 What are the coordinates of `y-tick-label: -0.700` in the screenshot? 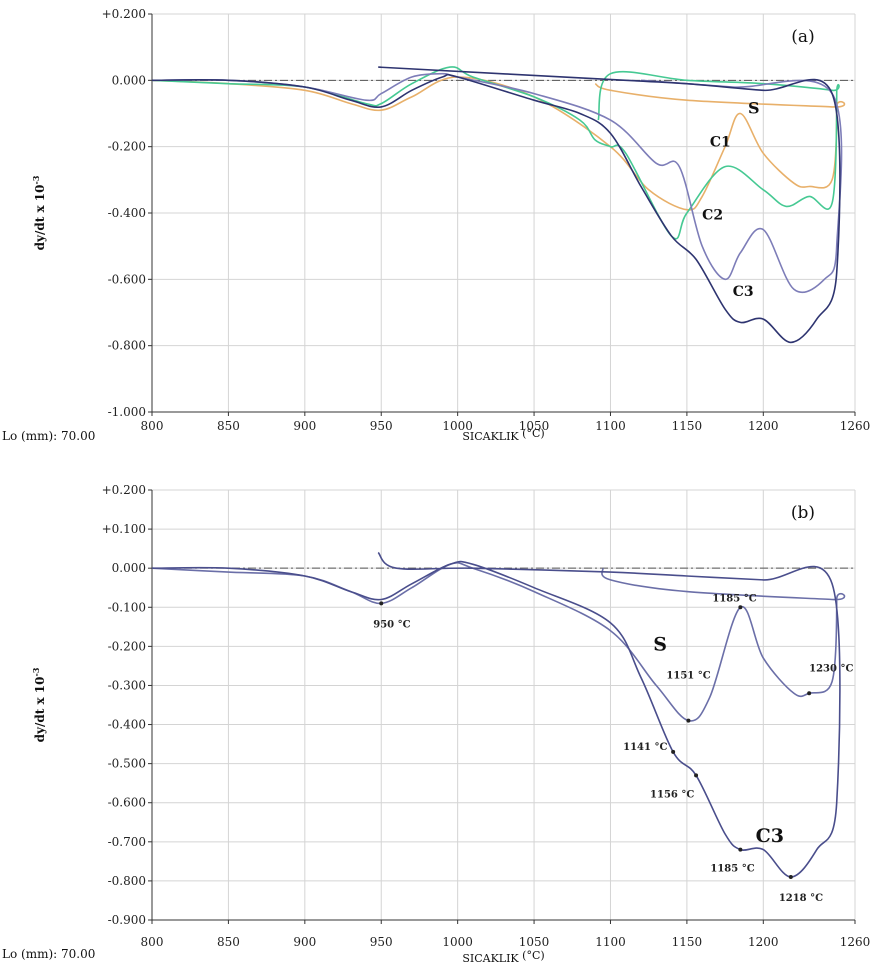 It's located at (127, 842).